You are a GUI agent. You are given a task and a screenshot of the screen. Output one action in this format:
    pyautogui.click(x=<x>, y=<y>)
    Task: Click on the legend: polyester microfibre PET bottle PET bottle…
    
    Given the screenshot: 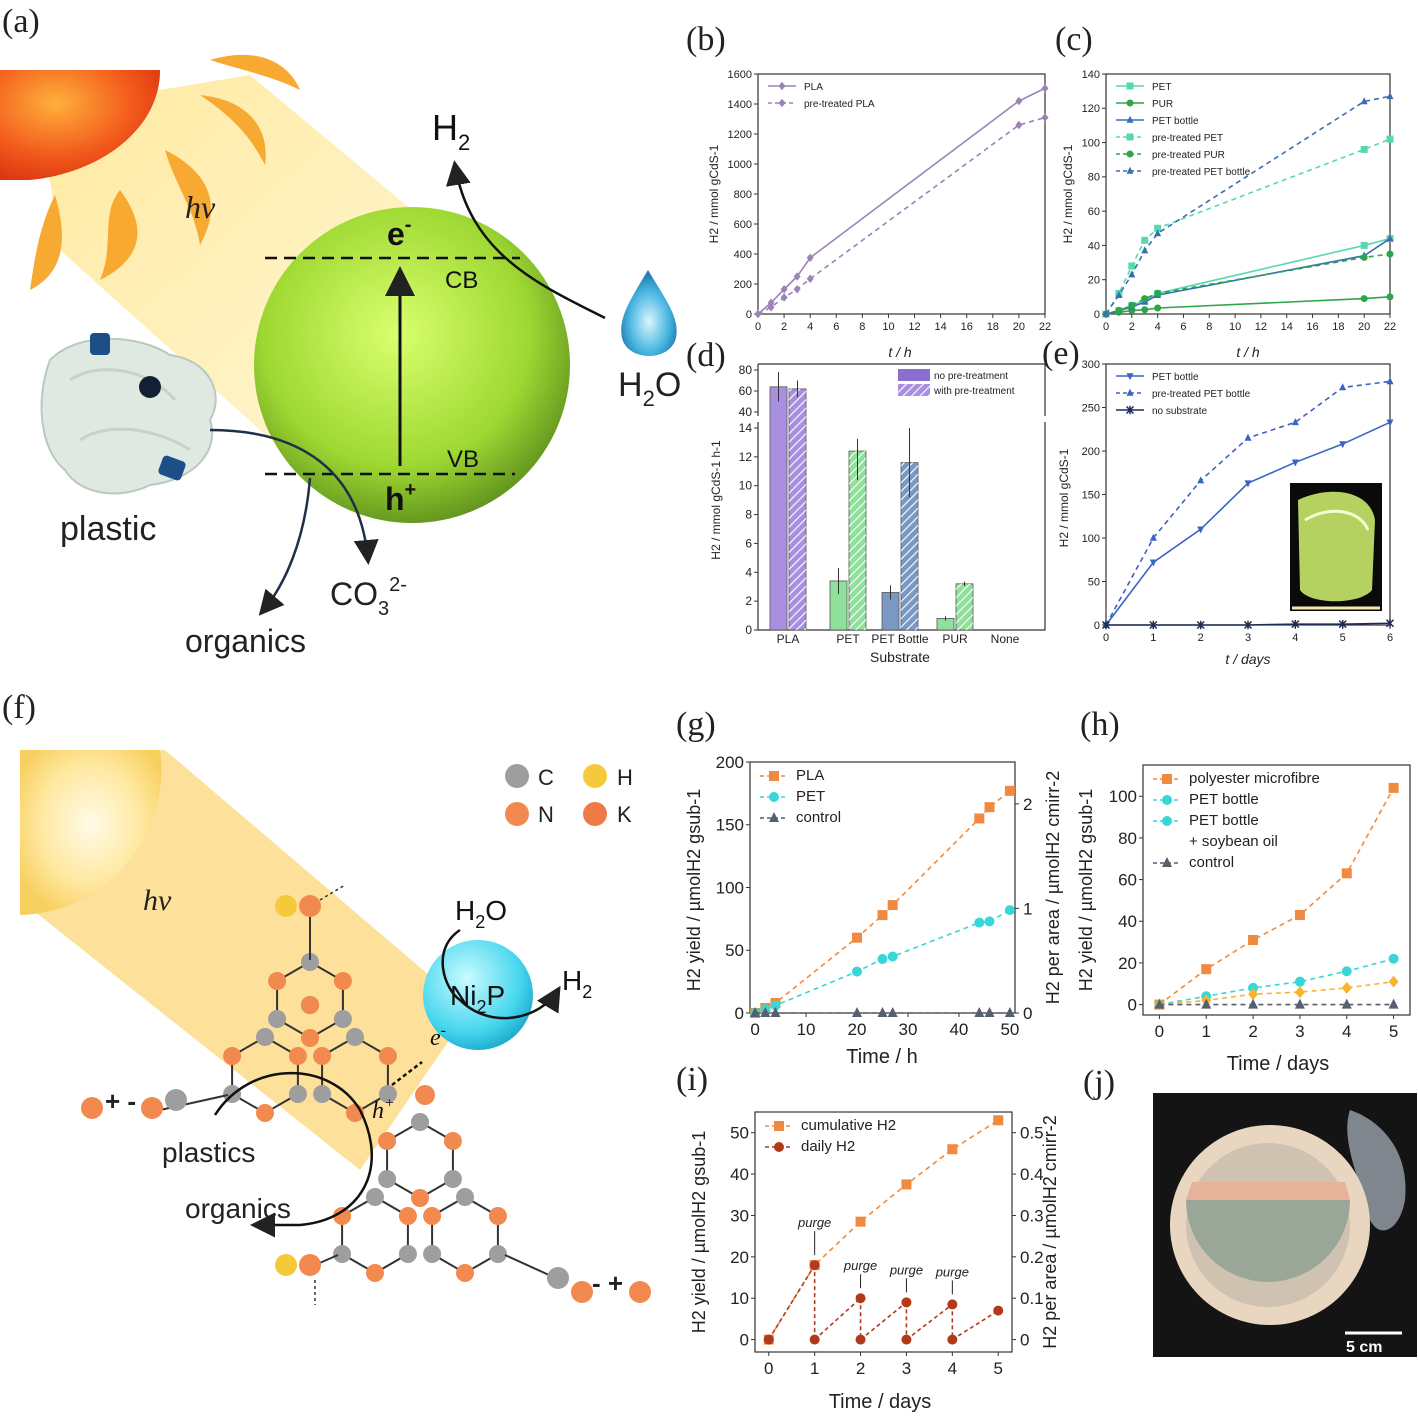 What is the action you would take?
    pyautogui.click(x=1236, y=820)
    